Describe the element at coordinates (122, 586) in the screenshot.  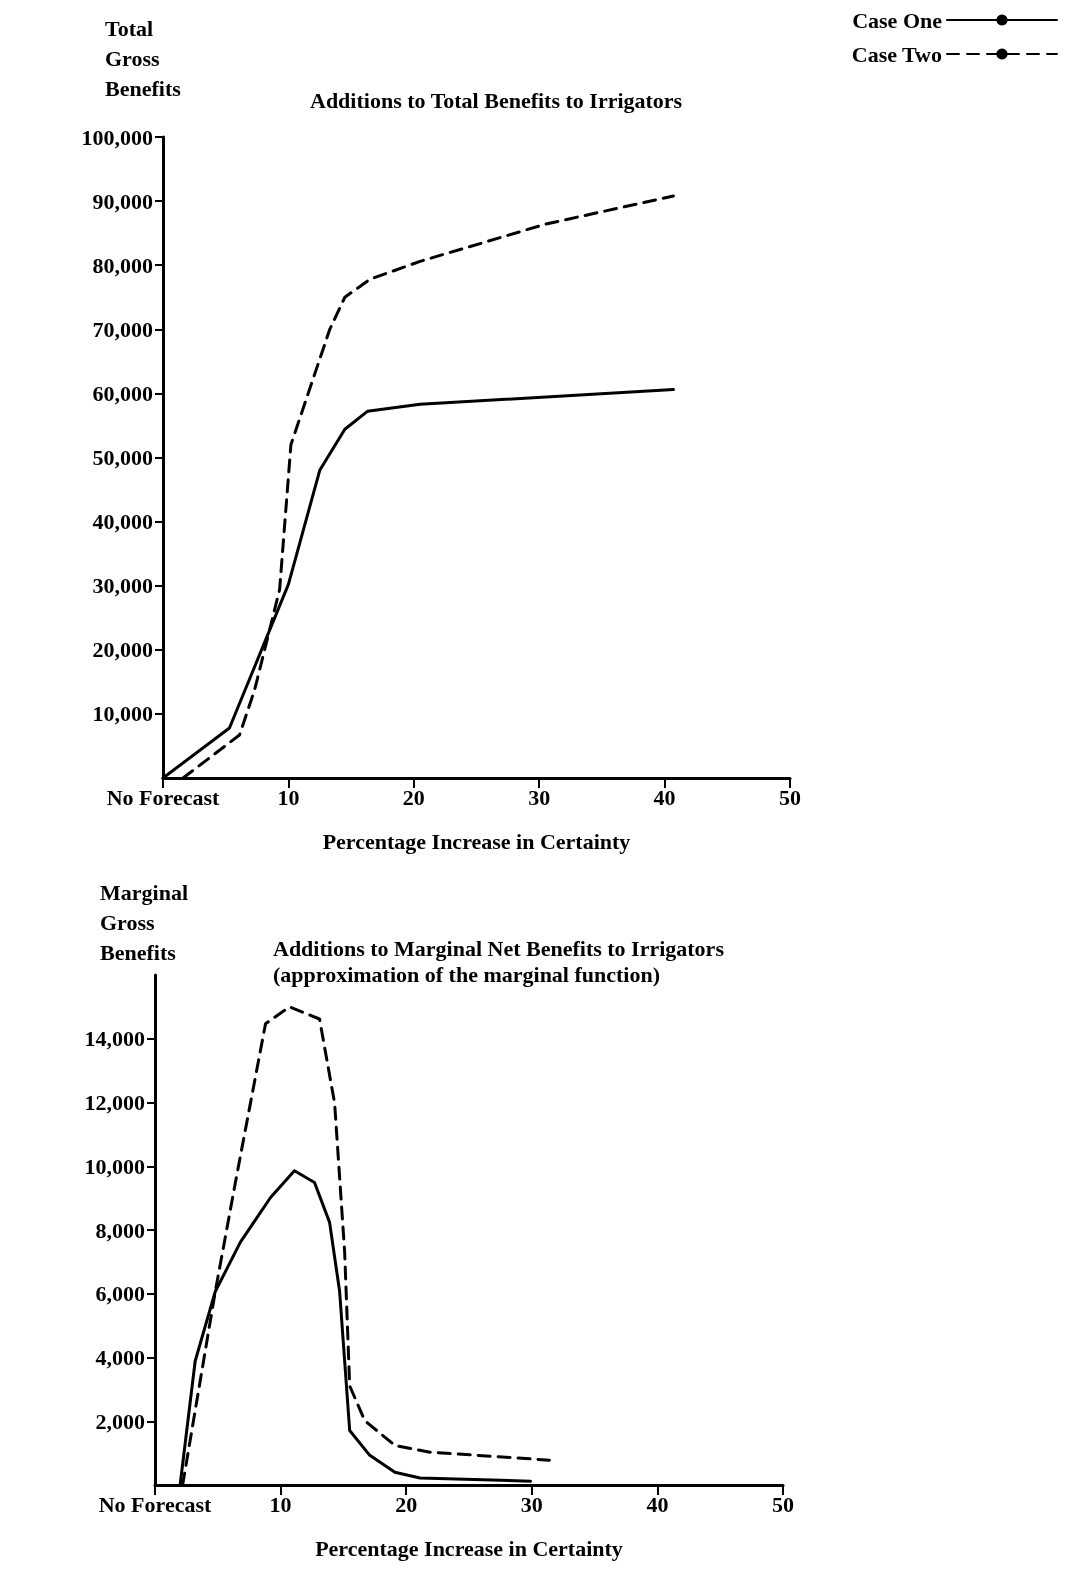
I see `y-tick-label: 30,000` at that location.